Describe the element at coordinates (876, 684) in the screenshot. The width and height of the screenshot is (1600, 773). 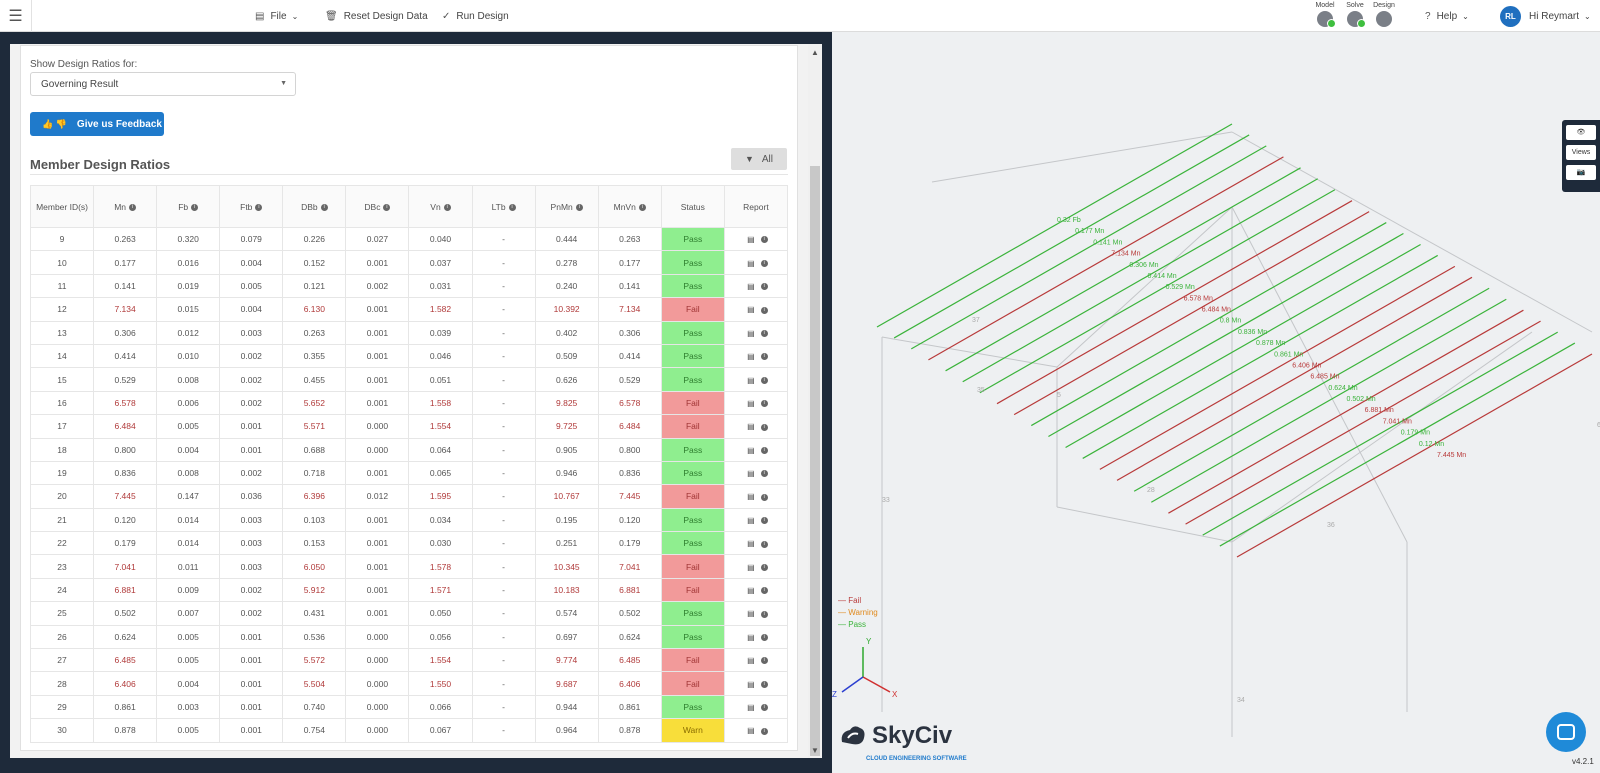
I see `axis-x-line` at that location.